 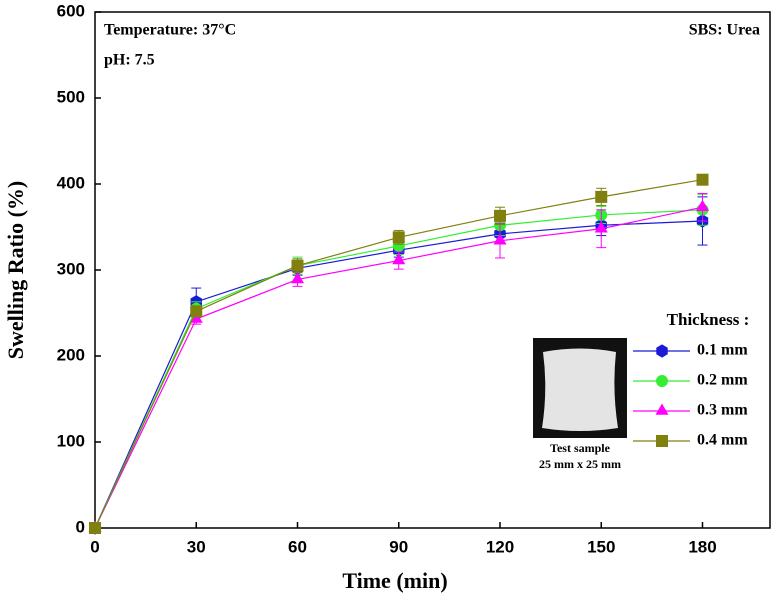 What do you see at coordinates (500, 546) in the screenshot?
I see `x-tick-label: 120` at bounding box center [500, 546].